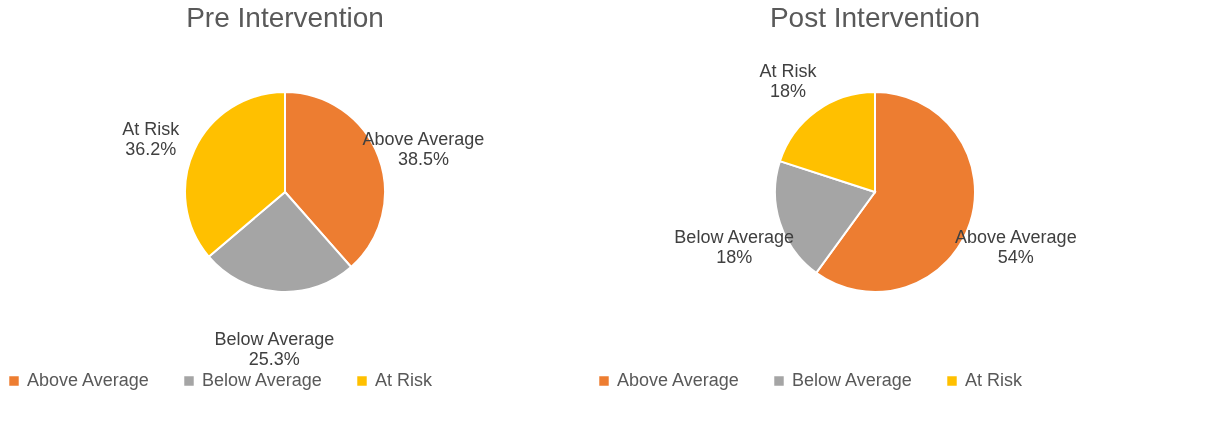 This screenshot has height=426, width=1231. I want to click on chart-title: Post Intervention, so click(875, 17).